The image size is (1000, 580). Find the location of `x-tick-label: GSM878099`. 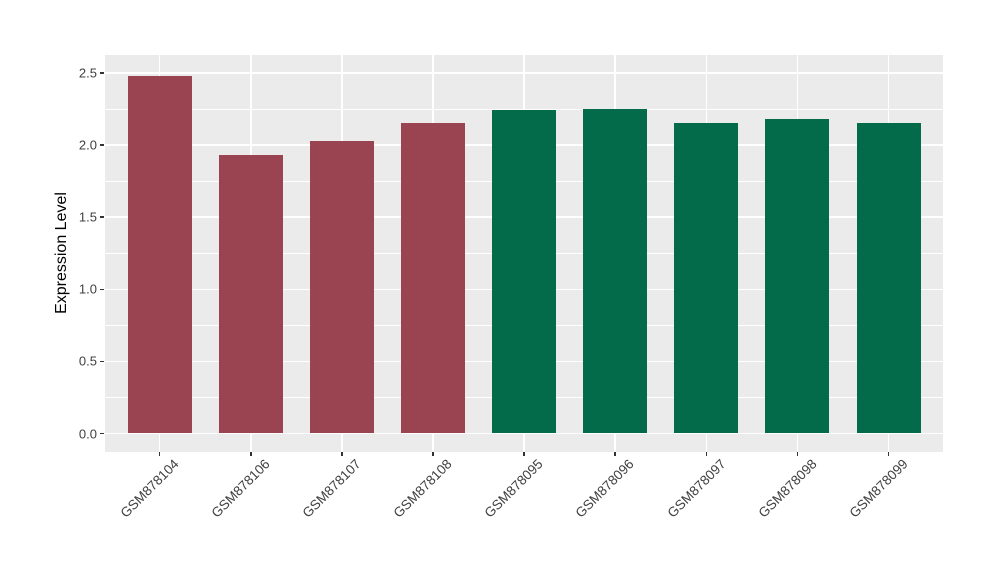

x-tick-label: GSM878099 is located at coordinates (878, 488).